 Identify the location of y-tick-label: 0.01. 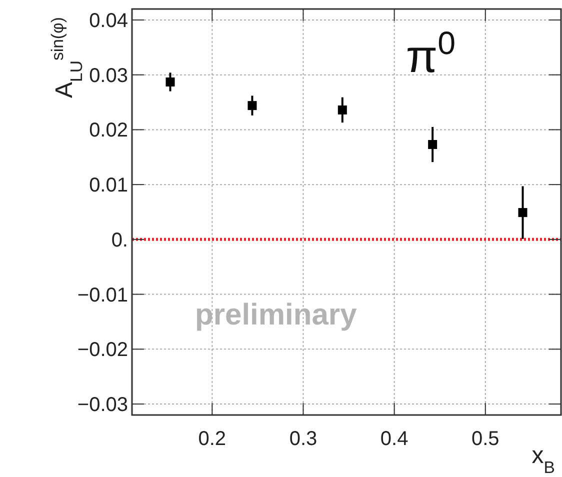
(108, 185).